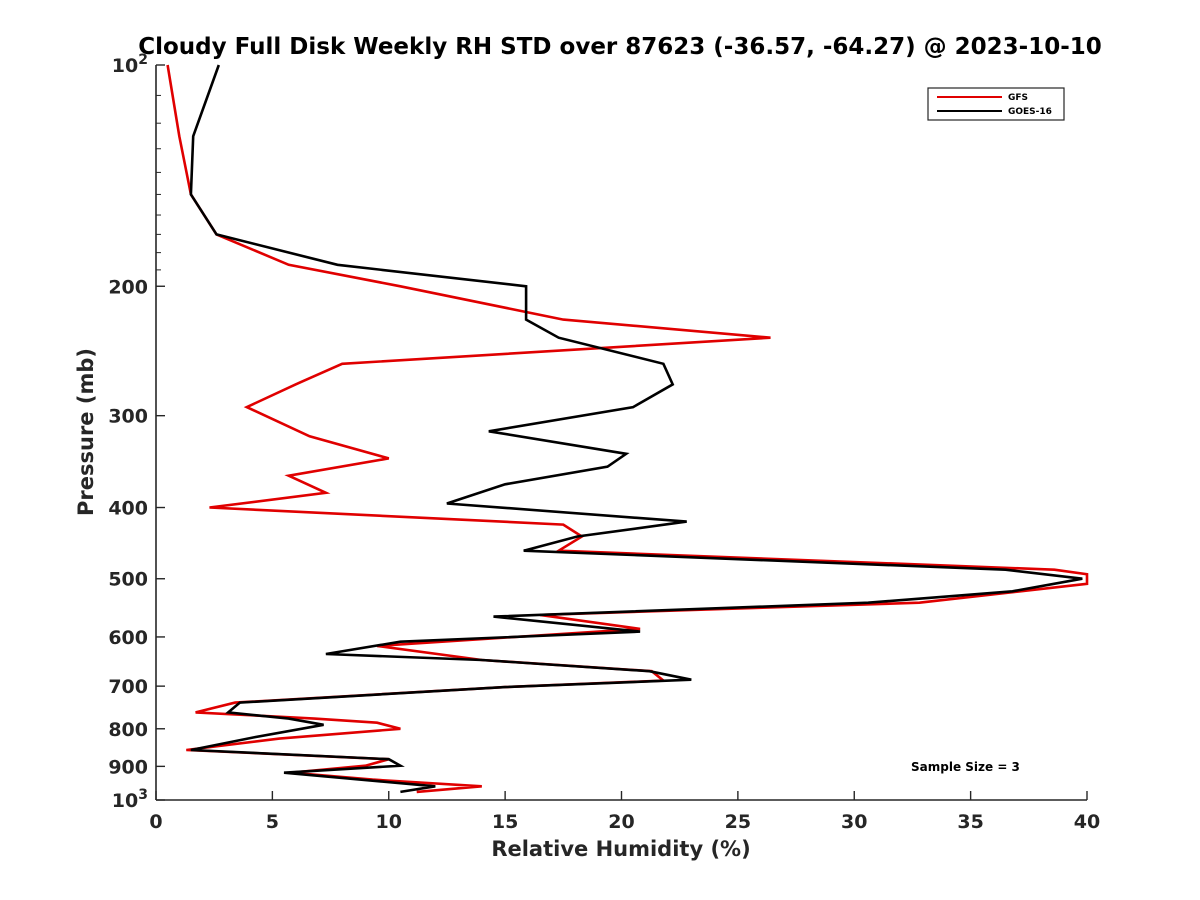 Image resolution: width=1200 pixels, height=900 pixels. I want to click on y-tick-label: 200, so click(128, 287).